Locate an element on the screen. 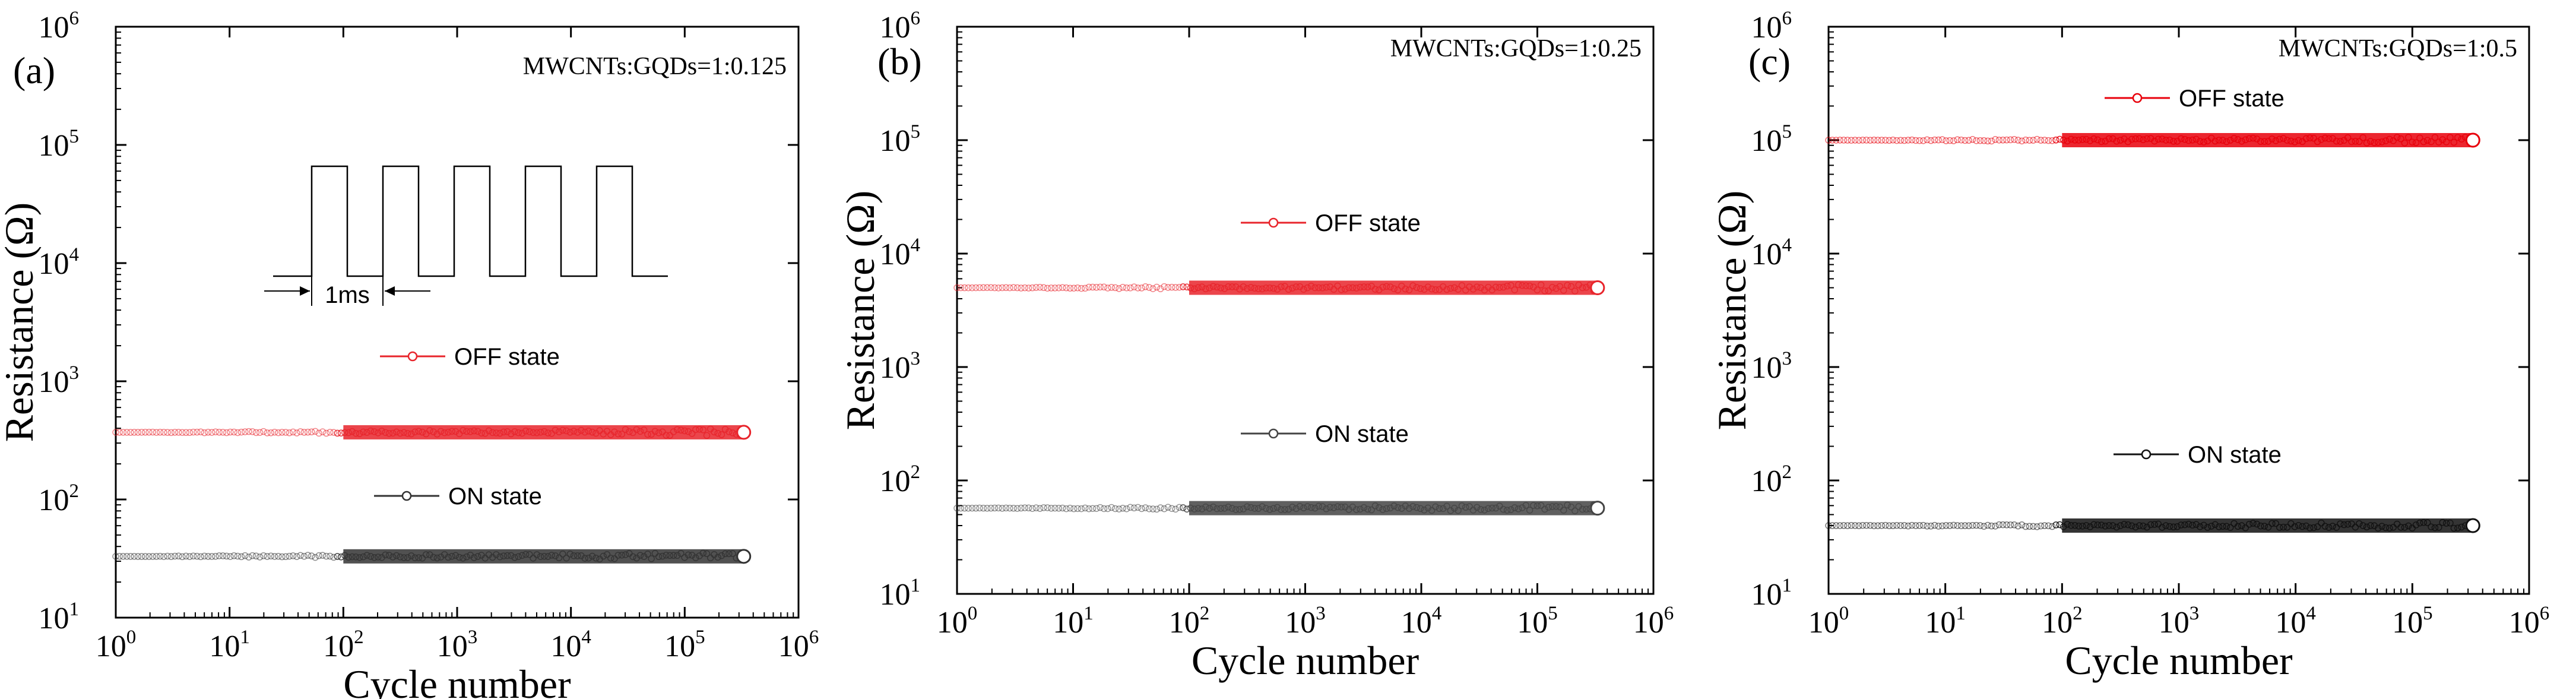 The width and height of the screenshot is (2576, 699). x-tick-label-exp: 2 is located at coordinates (359, 637).